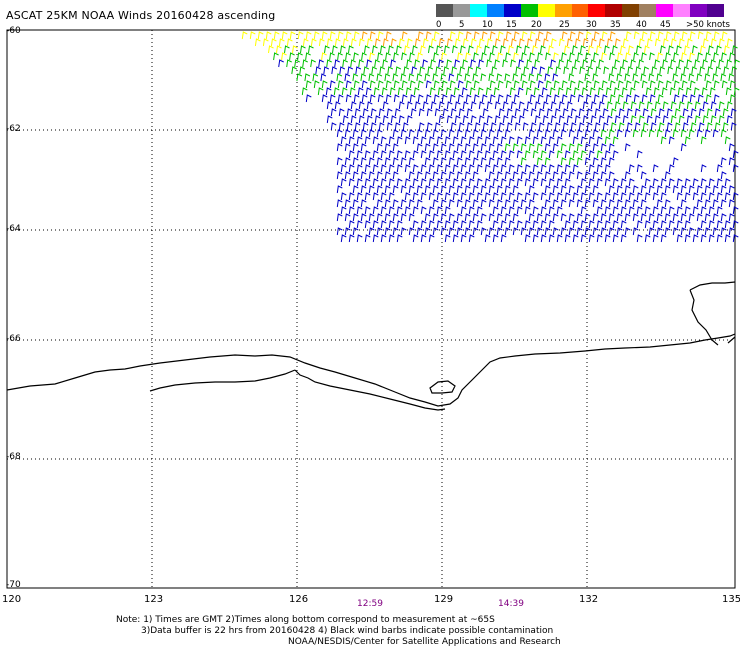 The width and height of the screenshot is (740, 650). Describe the element at coordinates (597, 10) in the screenshot. I see `legend-swatch` at that location.